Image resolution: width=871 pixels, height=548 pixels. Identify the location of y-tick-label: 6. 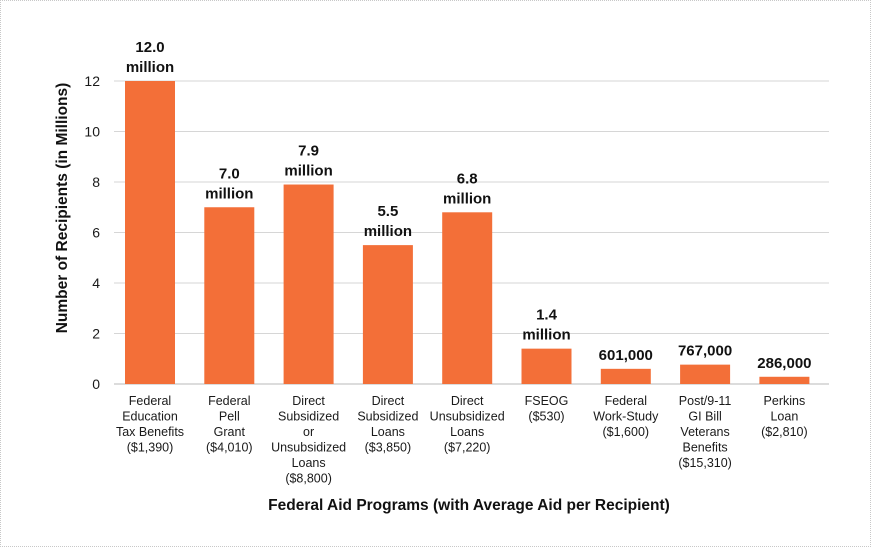
(96, 233).